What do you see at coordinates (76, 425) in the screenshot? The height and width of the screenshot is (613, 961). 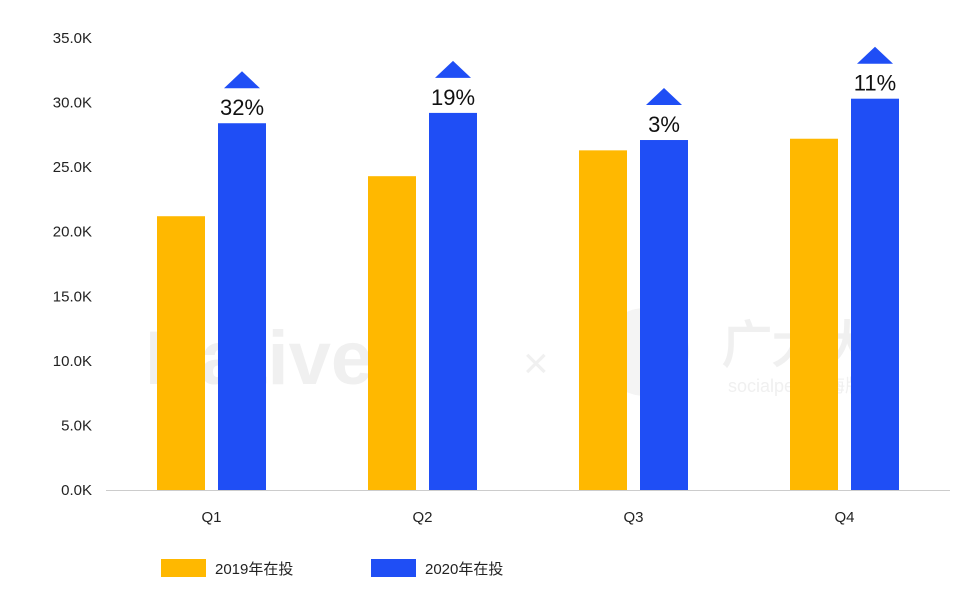 I see `y-tick-label: 5.0K` at bounding box center [76, 425].